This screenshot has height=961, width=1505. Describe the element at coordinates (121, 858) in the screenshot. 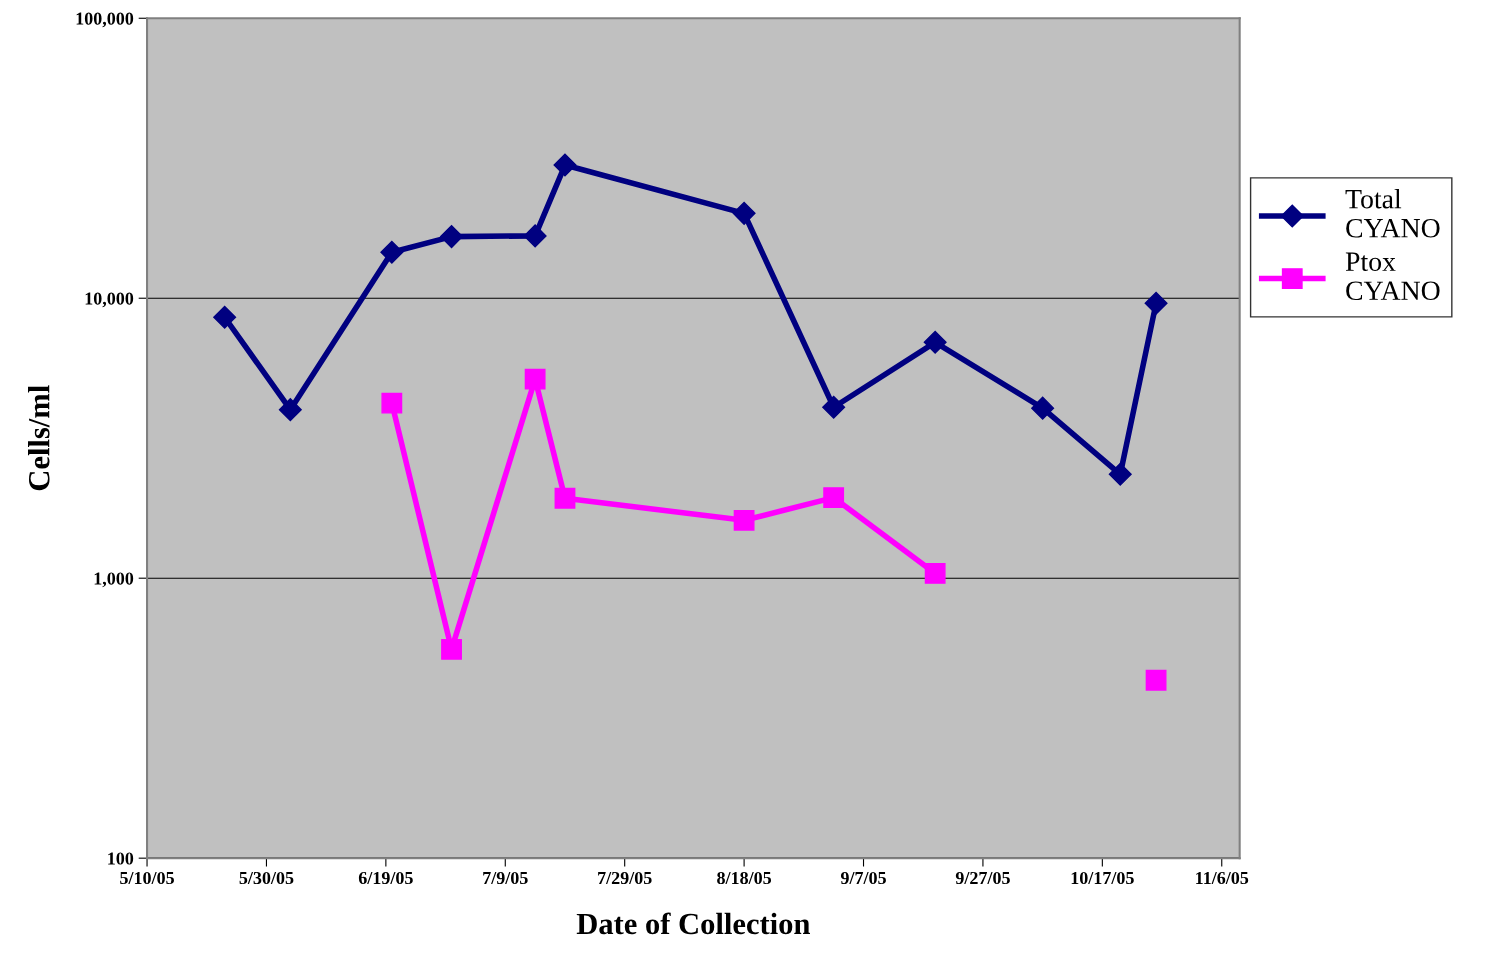

I see `y-tick-label: 100` at that location.